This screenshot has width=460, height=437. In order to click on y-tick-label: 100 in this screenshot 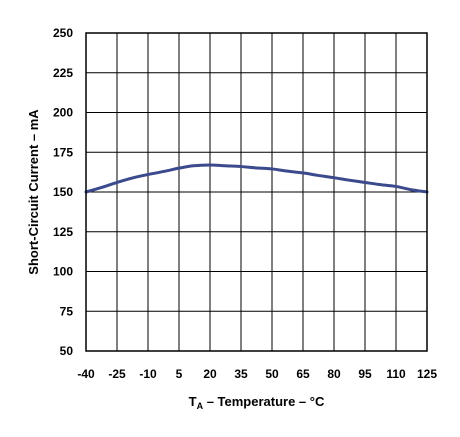, I will do `click(63, 272)`.